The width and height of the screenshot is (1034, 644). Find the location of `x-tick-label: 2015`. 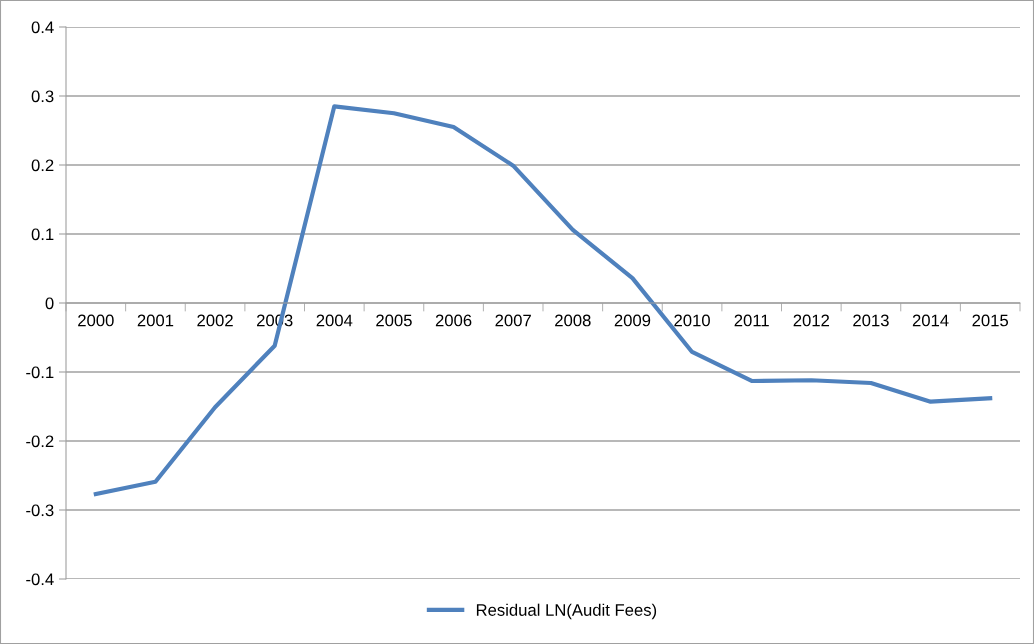

x-tick-label: 2015 is located at coordinates (990, 320).